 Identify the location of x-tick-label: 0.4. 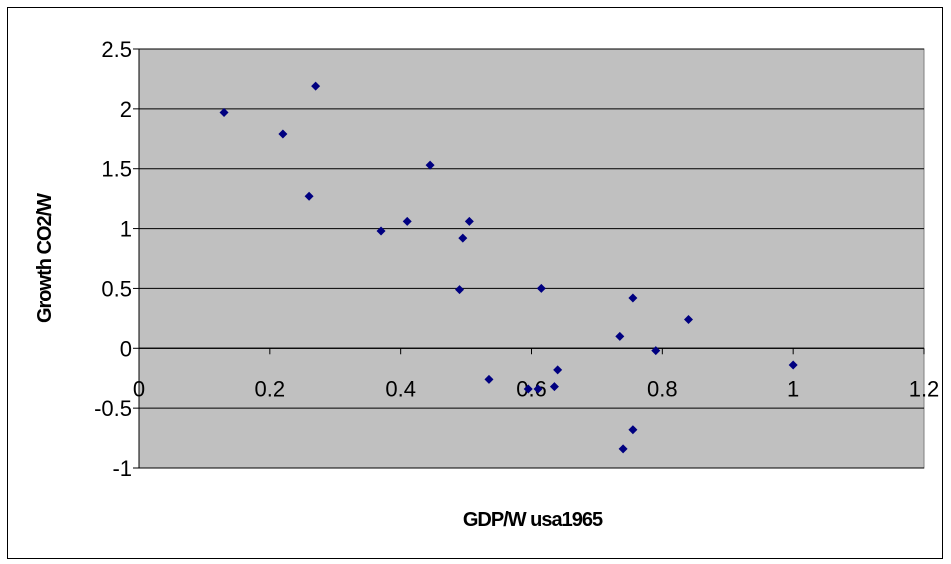
(400, 388).